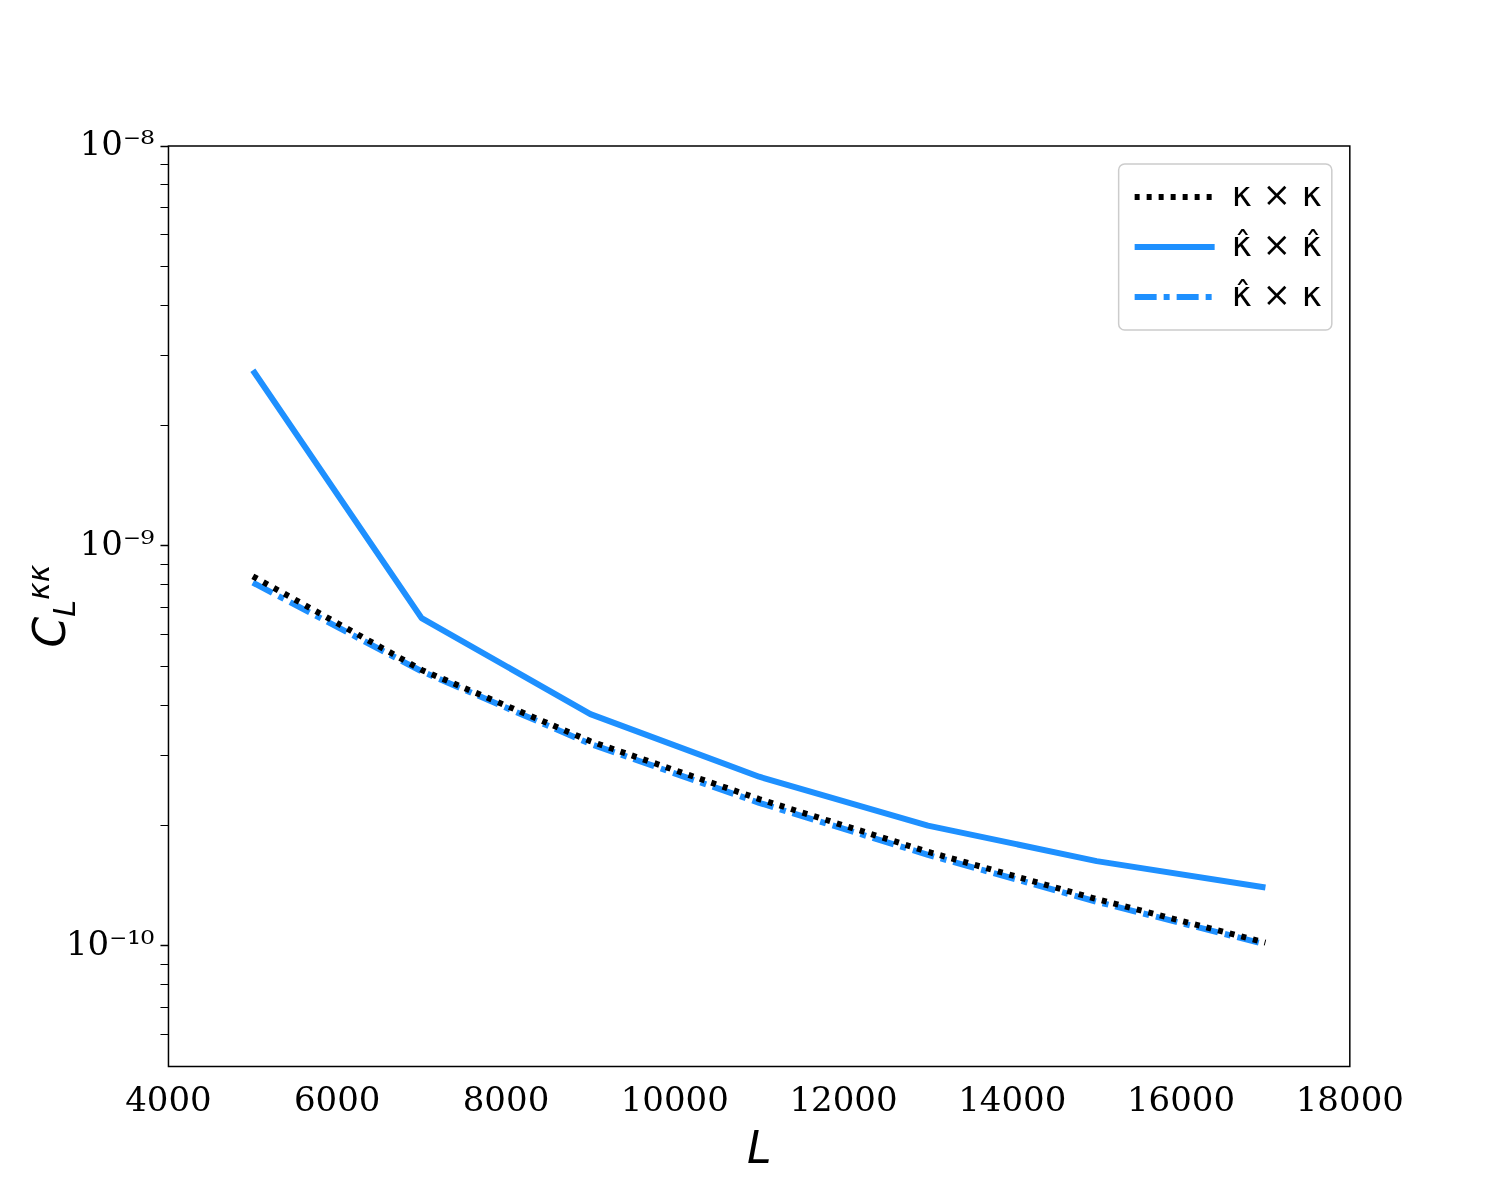  Describe the element at coordinates (506, 1098) in the screenshot. I see `x-tick-label: 8000` at that location.